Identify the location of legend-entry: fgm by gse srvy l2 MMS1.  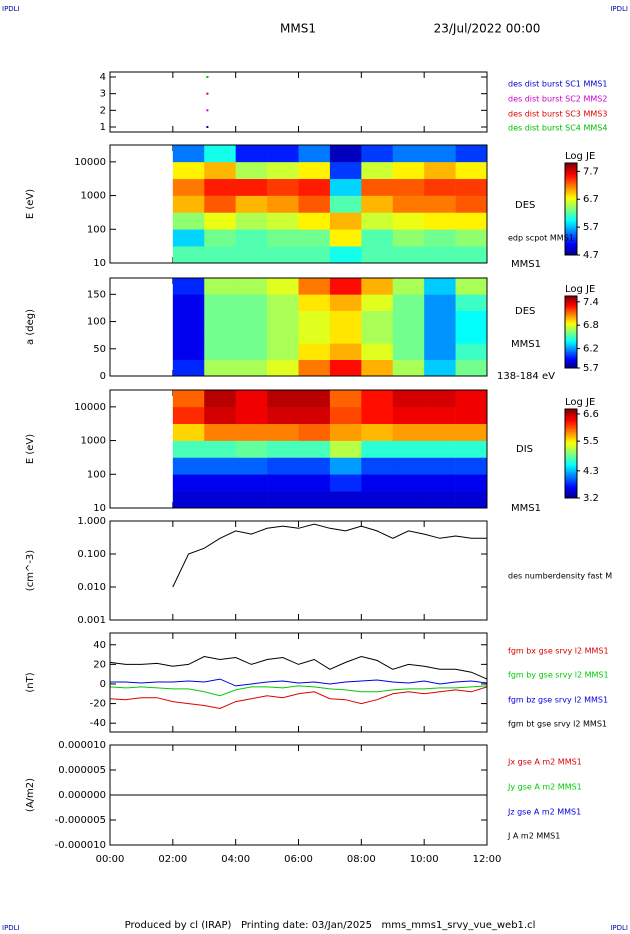
(558, 675).